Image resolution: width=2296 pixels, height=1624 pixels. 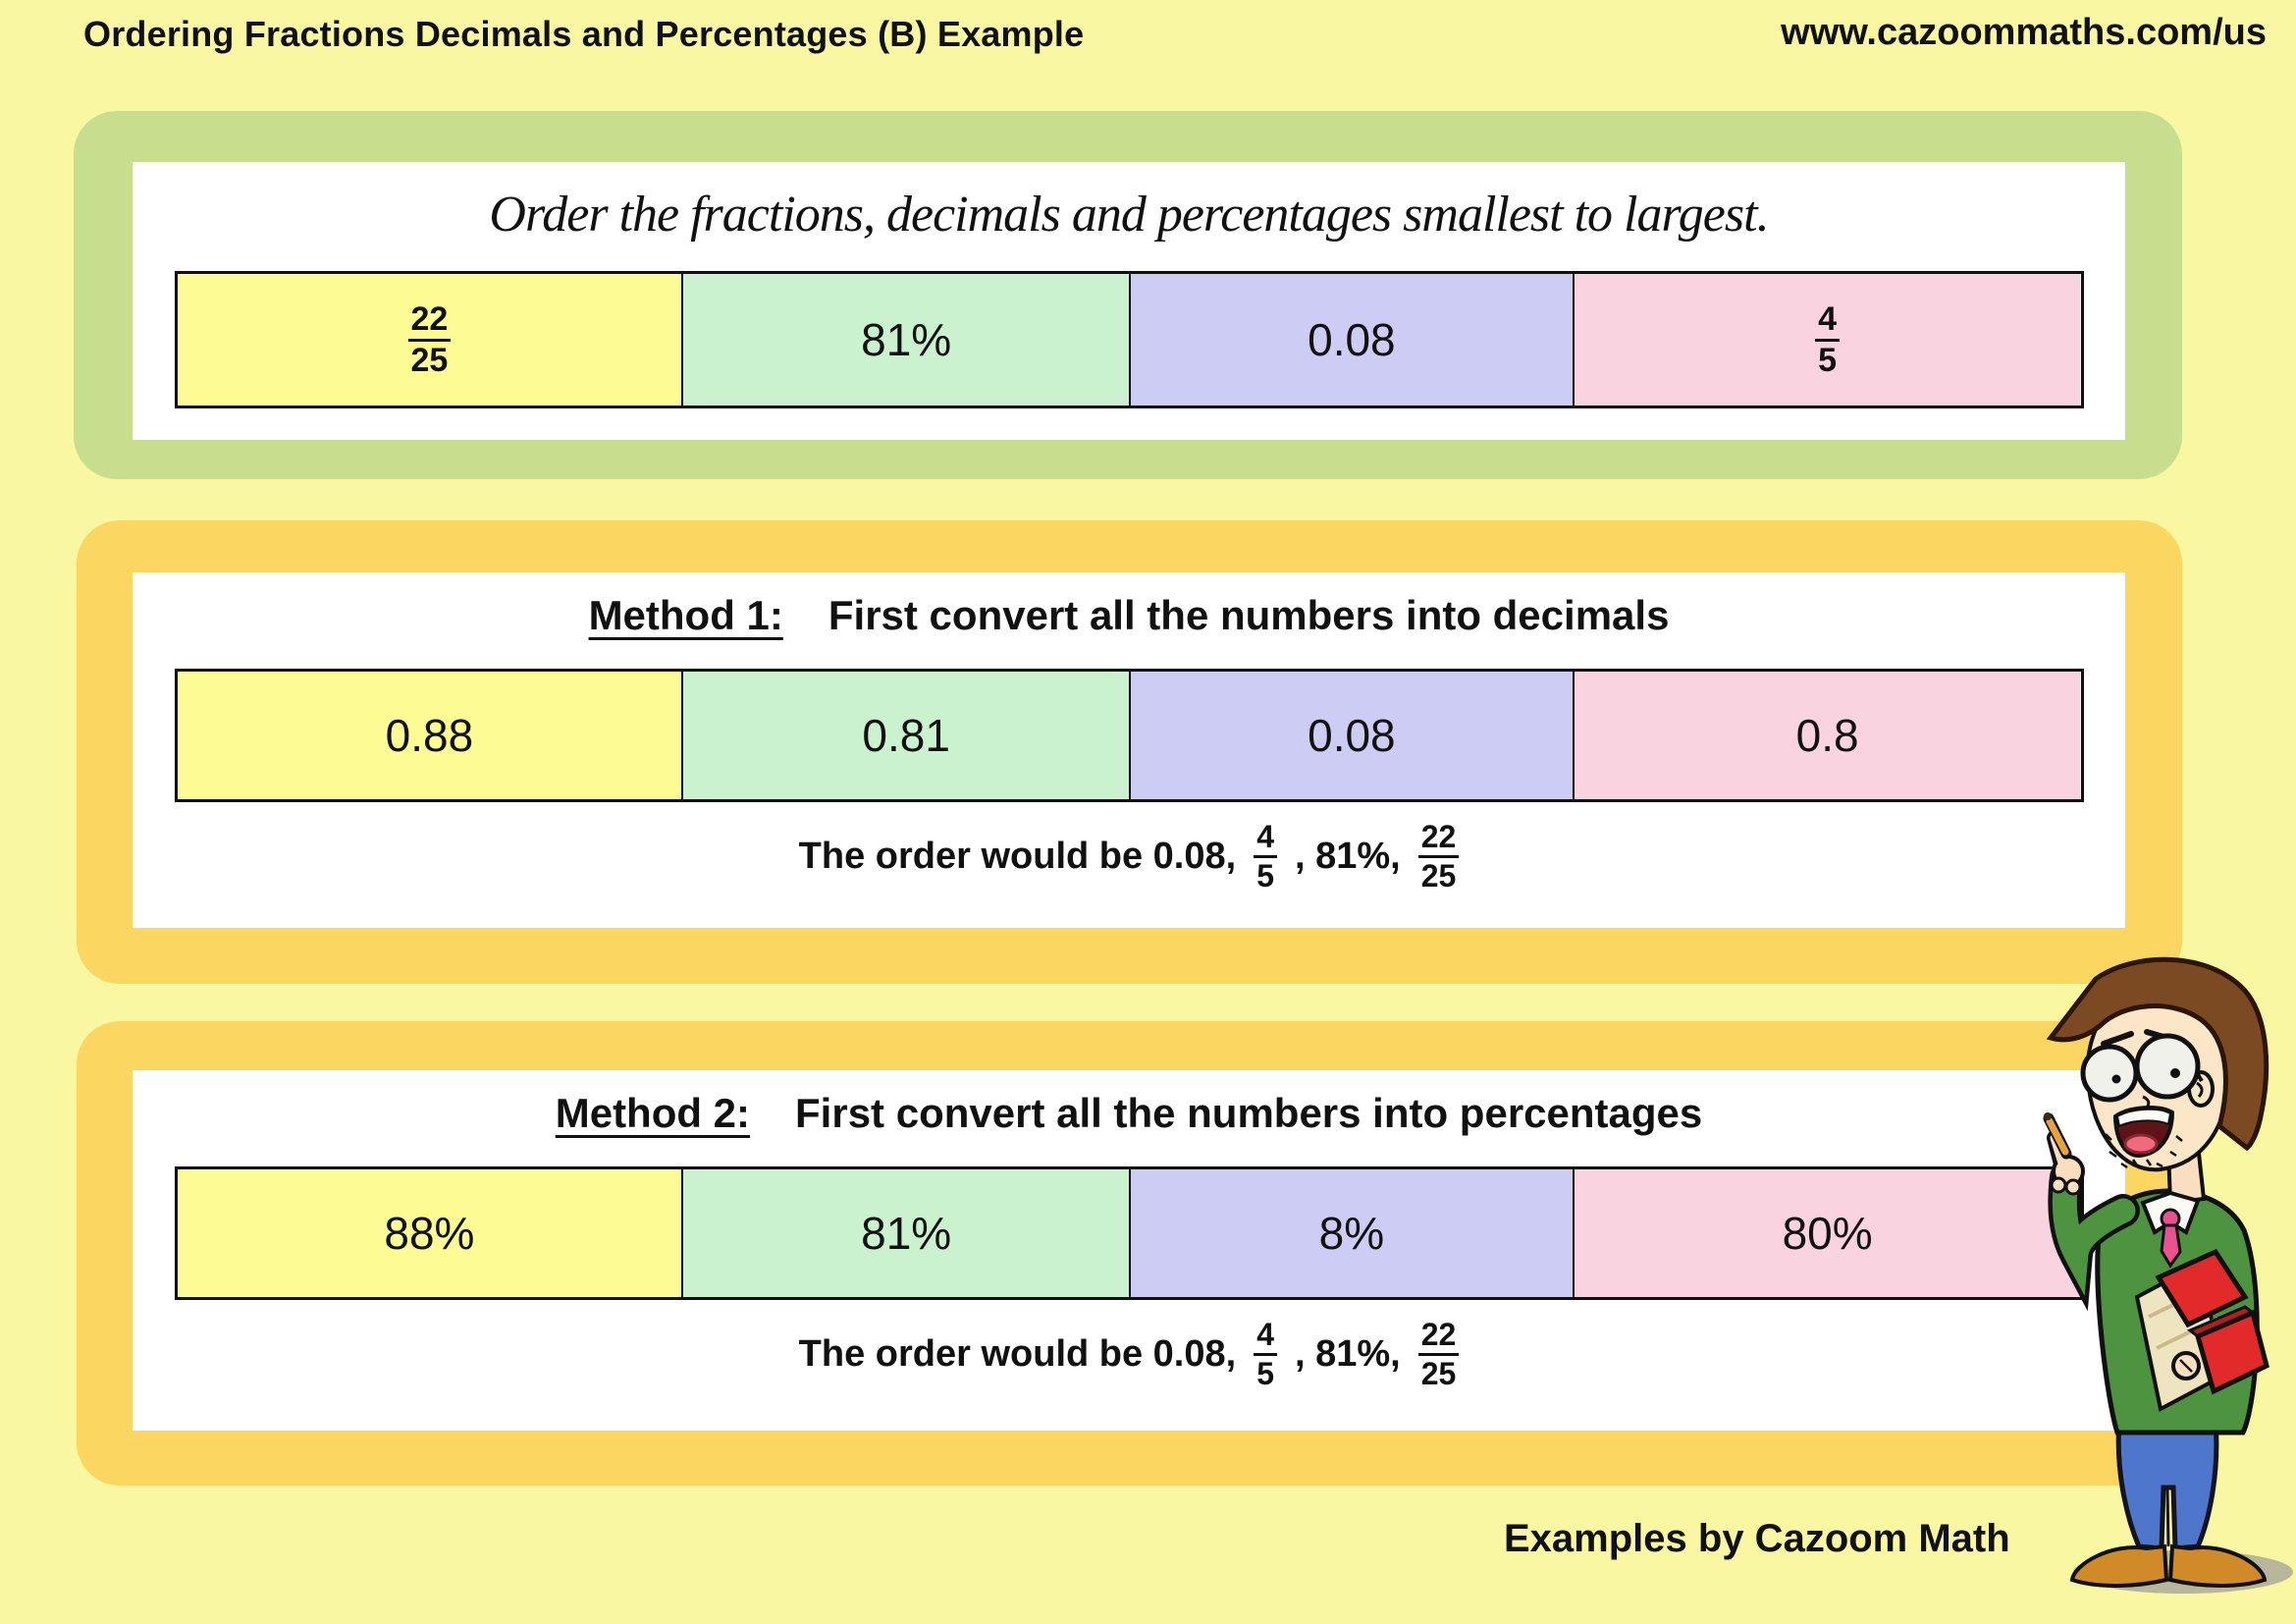 I want to click on mouth, so click(x=2143, y=1132).